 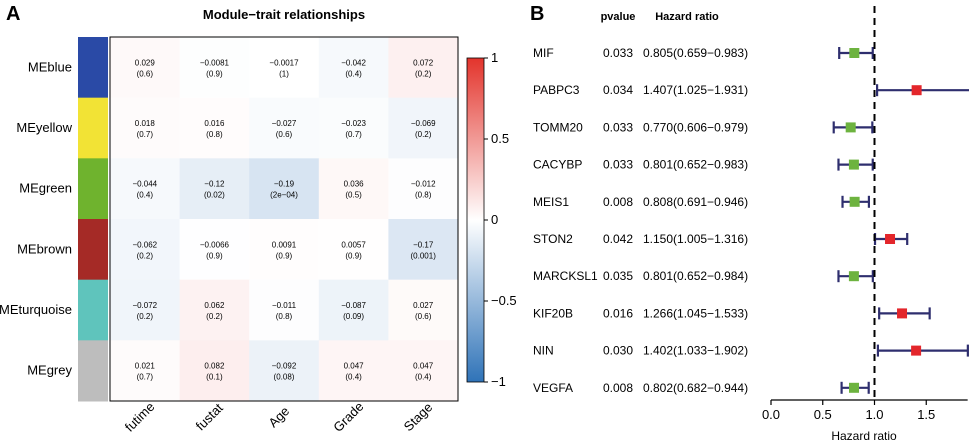 I want to click on cell-pvalue-label: (0.001), so click(x=424, y=255).